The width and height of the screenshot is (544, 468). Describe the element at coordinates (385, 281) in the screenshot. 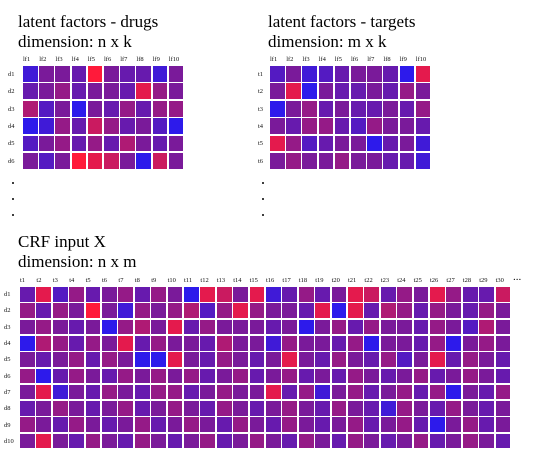

I see `crf-col-label: t23` at that location.